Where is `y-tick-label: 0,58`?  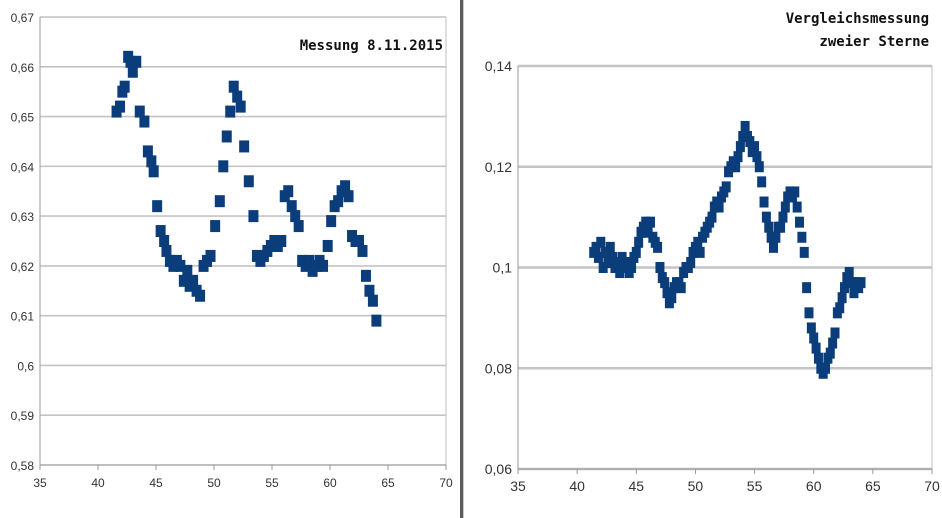
y-tick-label: 0,58 is located at coordinates (23, 466).